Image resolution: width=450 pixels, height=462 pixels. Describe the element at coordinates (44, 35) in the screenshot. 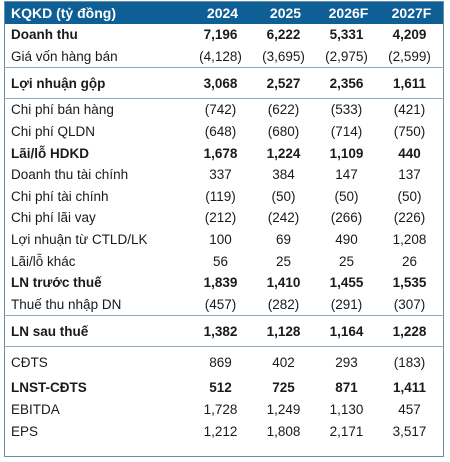

I see `row-label: Doanh thu` at that location.